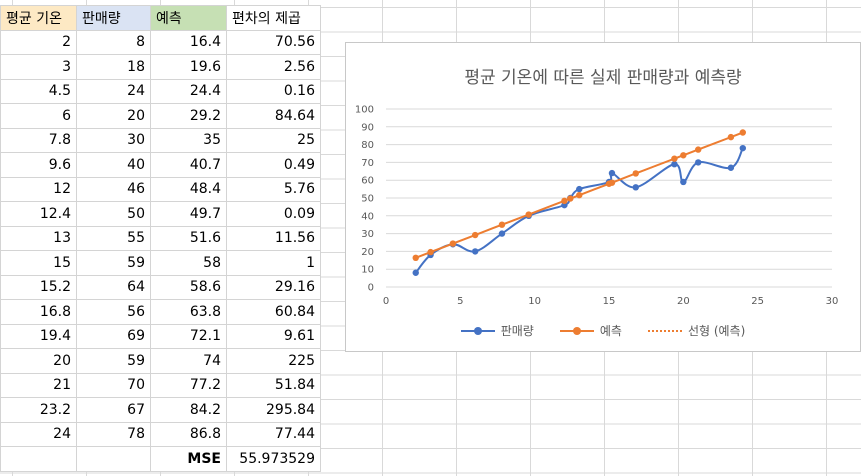 Image resolution: width=861 pixels, height=476 pixels. I want to click on header-cell-squared-deviation: 편차의 제곱, so click(273, 18).